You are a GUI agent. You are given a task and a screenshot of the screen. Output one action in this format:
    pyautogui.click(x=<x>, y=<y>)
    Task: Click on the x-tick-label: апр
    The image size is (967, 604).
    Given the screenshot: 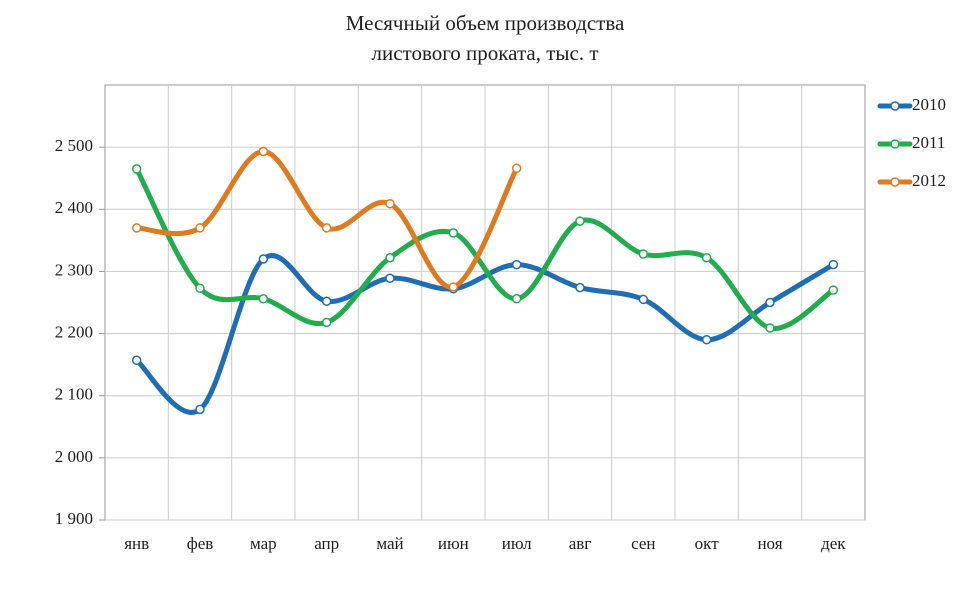 What is the action you would take?
    pyautogui.click(x=326, y=543)
    